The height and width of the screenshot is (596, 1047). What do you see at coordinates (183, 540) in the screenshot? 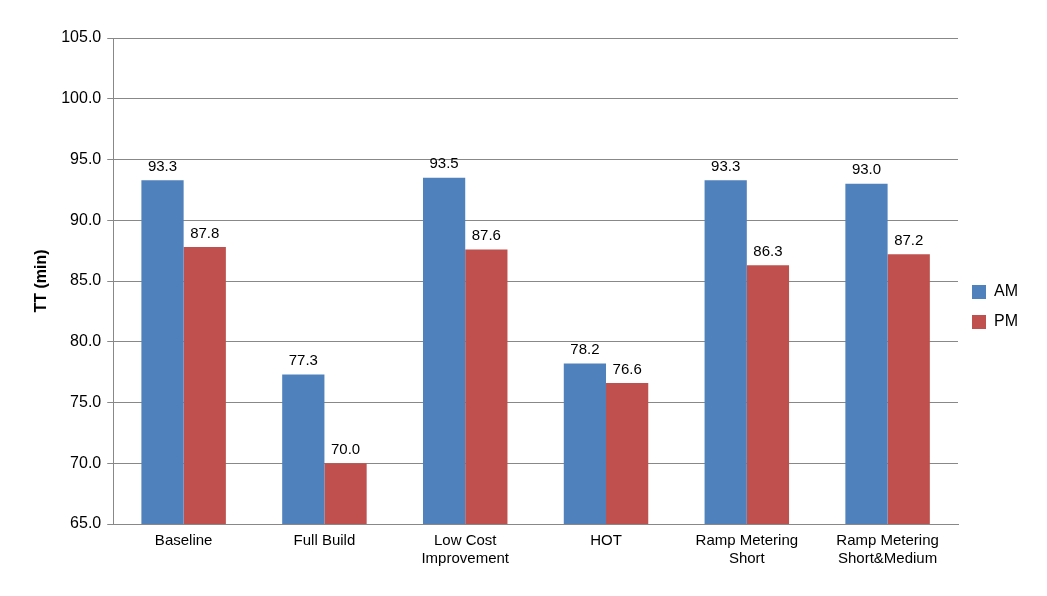
I see `x-tick-label: Baseline` at bounding box center [183, 540].